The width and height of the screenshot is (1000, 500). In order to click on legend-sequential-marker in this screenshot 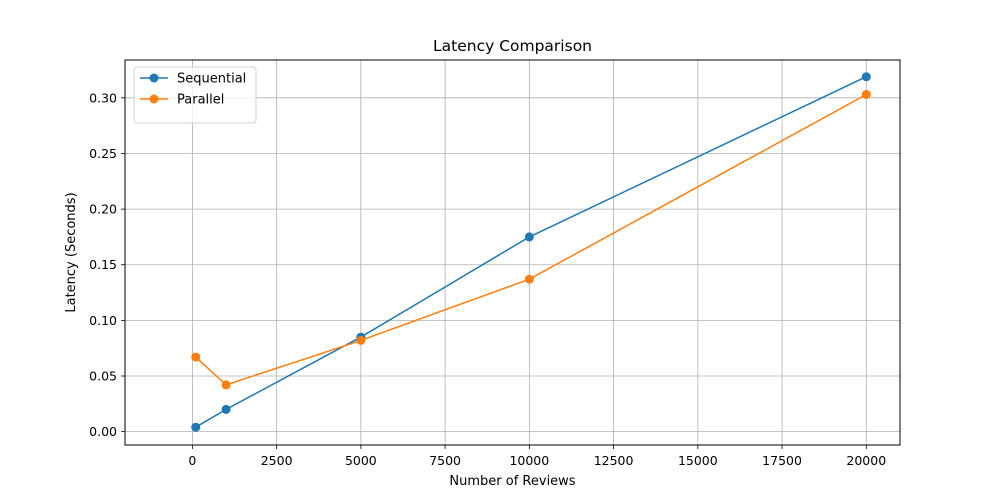, I will do `click(154, 78)`.